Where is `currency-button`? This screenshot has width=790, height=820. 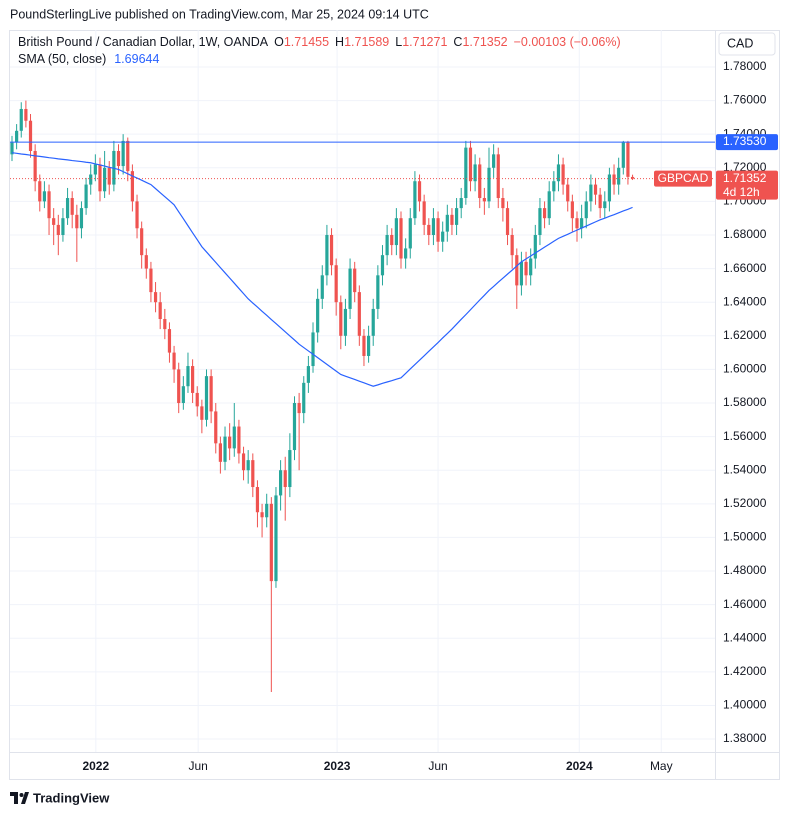
currency-button is located at coordinates (747, 44).